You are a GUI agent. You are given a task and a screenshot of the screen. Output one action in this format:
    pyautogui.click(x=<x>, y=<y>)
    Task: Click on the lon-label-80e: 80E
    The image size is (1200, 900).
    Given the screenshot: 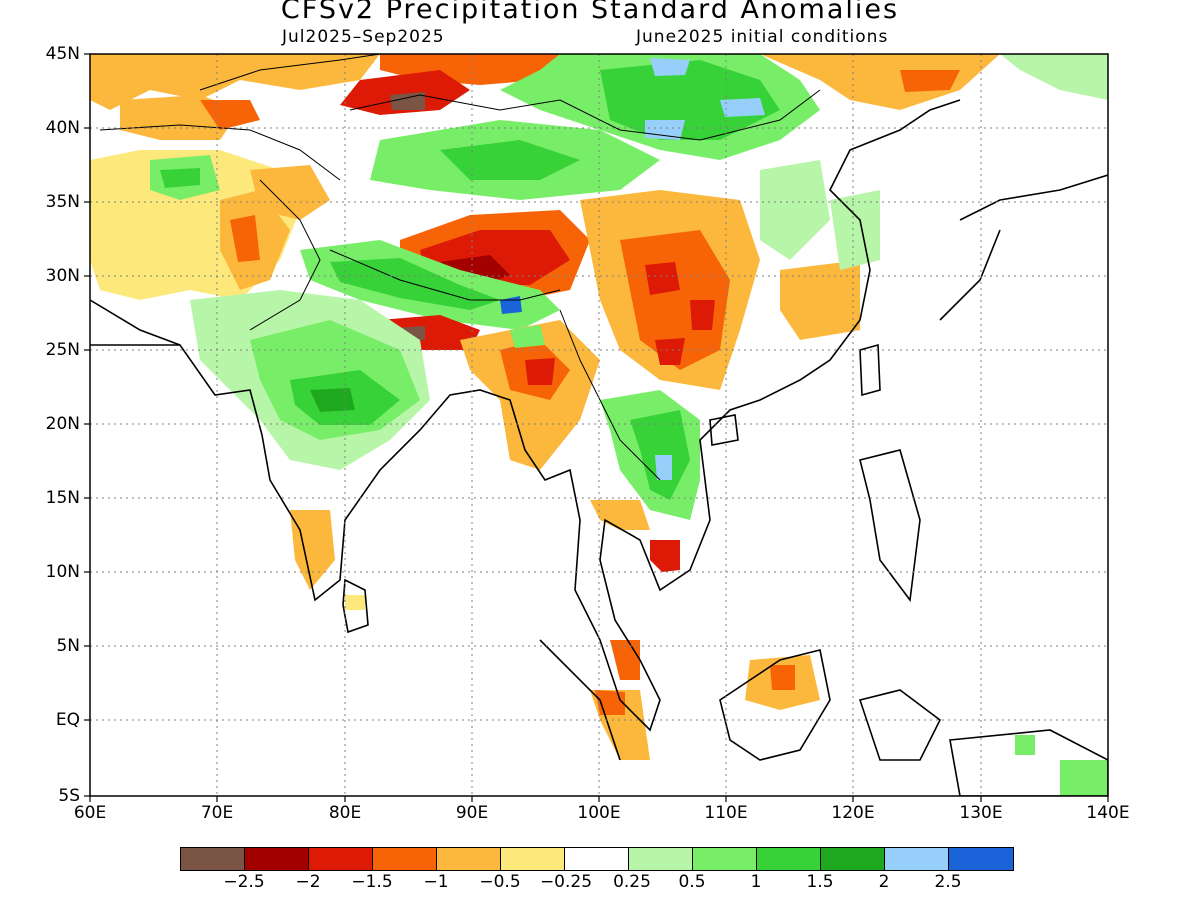 What is the action you would take?
    pyautogui.click(x=345, y=813)
    